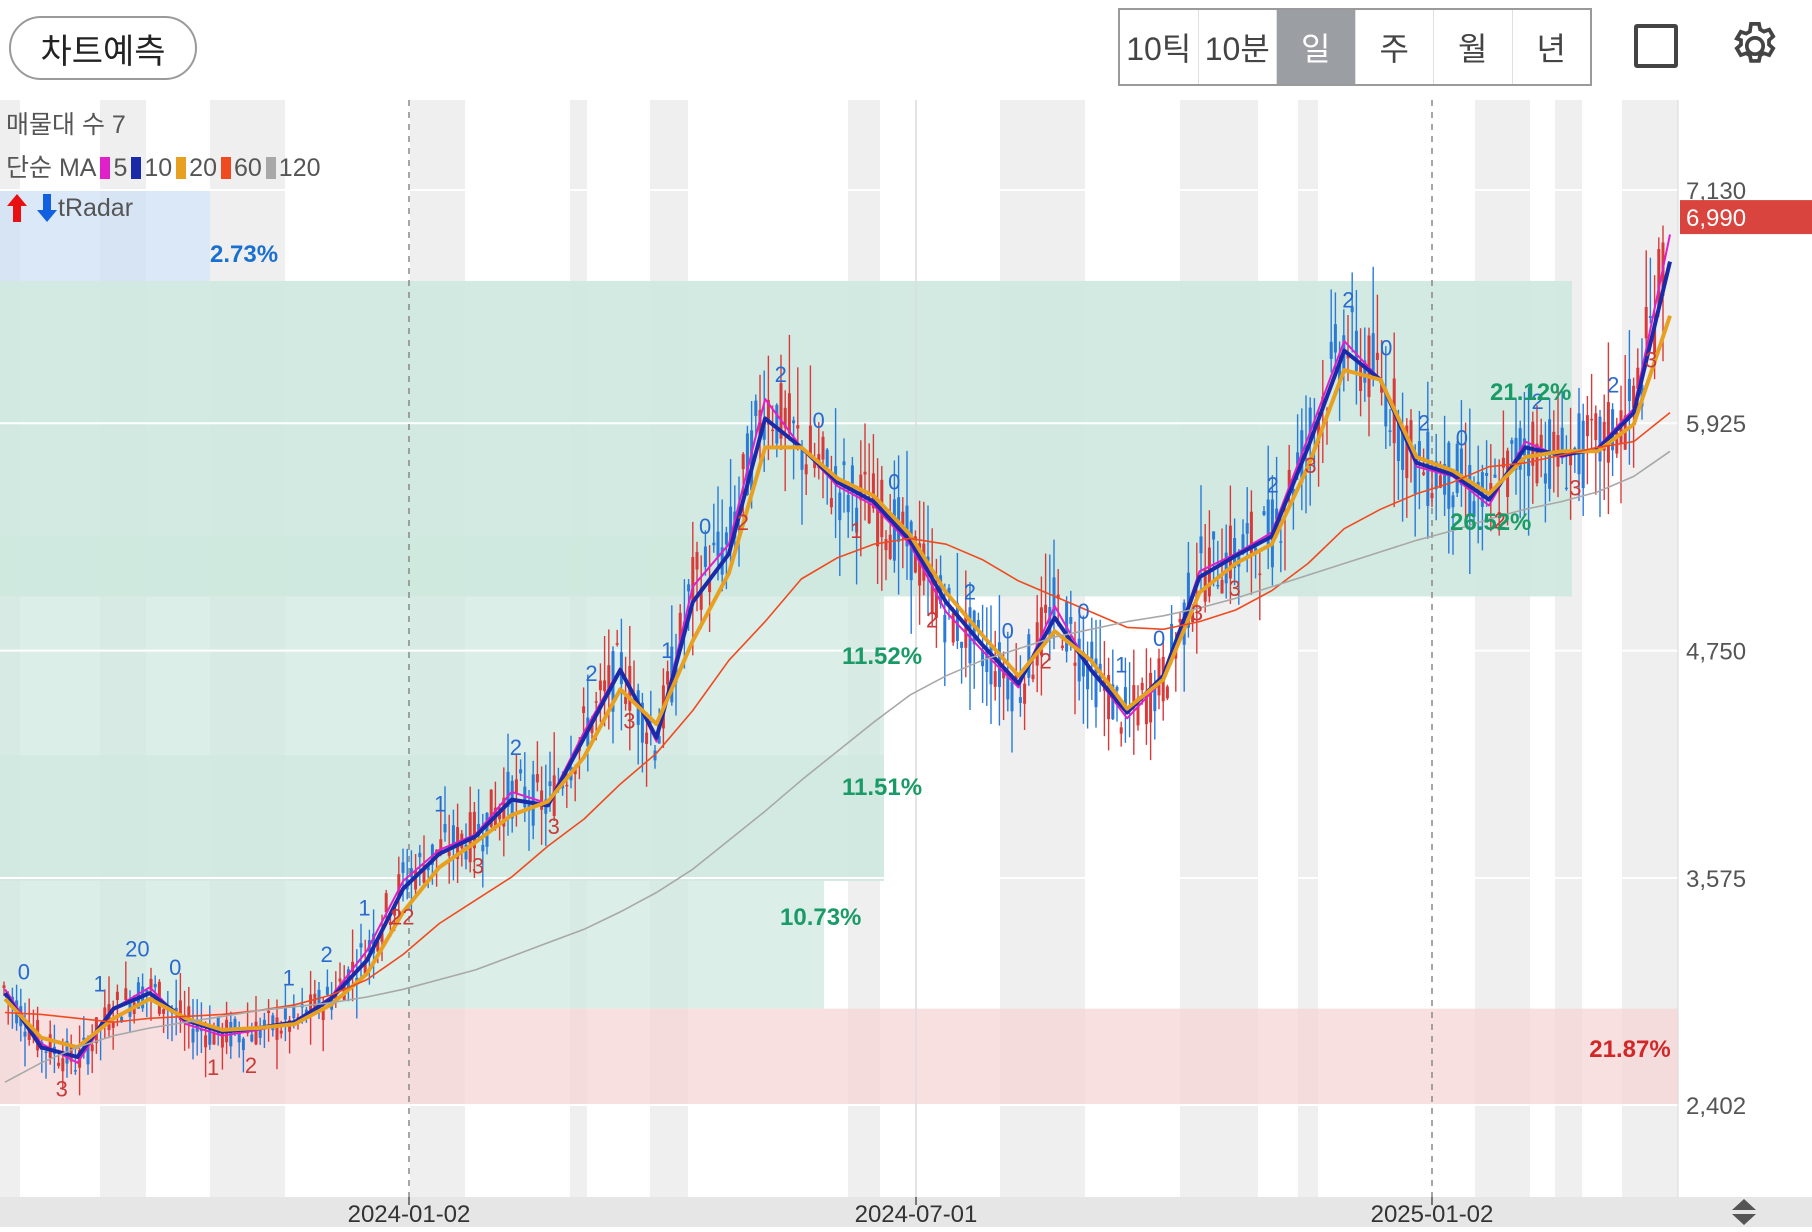  Describe the element at coordinates (906, 1212) in the screenshot. I see `x-axis-strip` at that location.